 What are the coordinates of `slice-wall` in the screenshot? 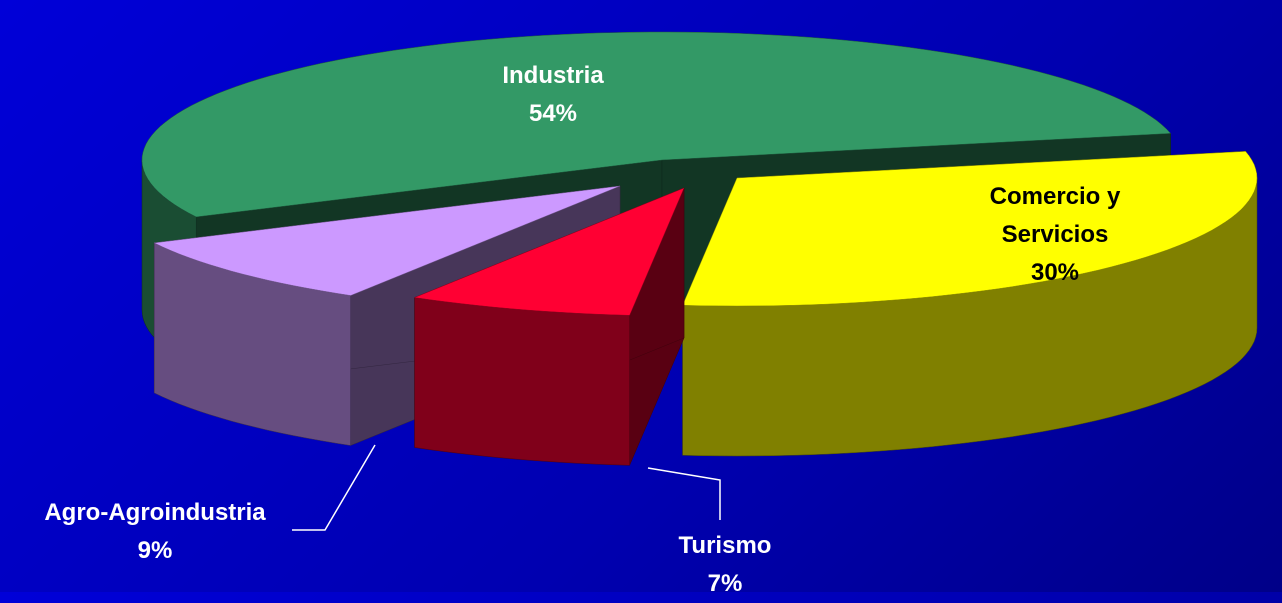 It's located at (522, 381).